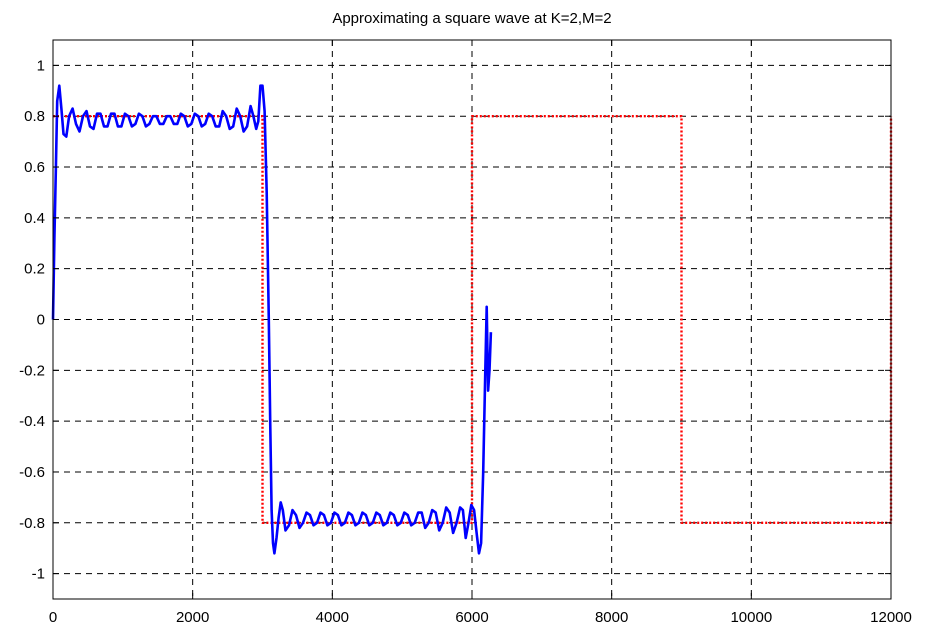 Image resolution: width=926 pixels, height=635 pixels. What do you see at coordinates (41, 65) in the screenshot?
I see `y-tick-label: 1` at bounding box center [41, 65].